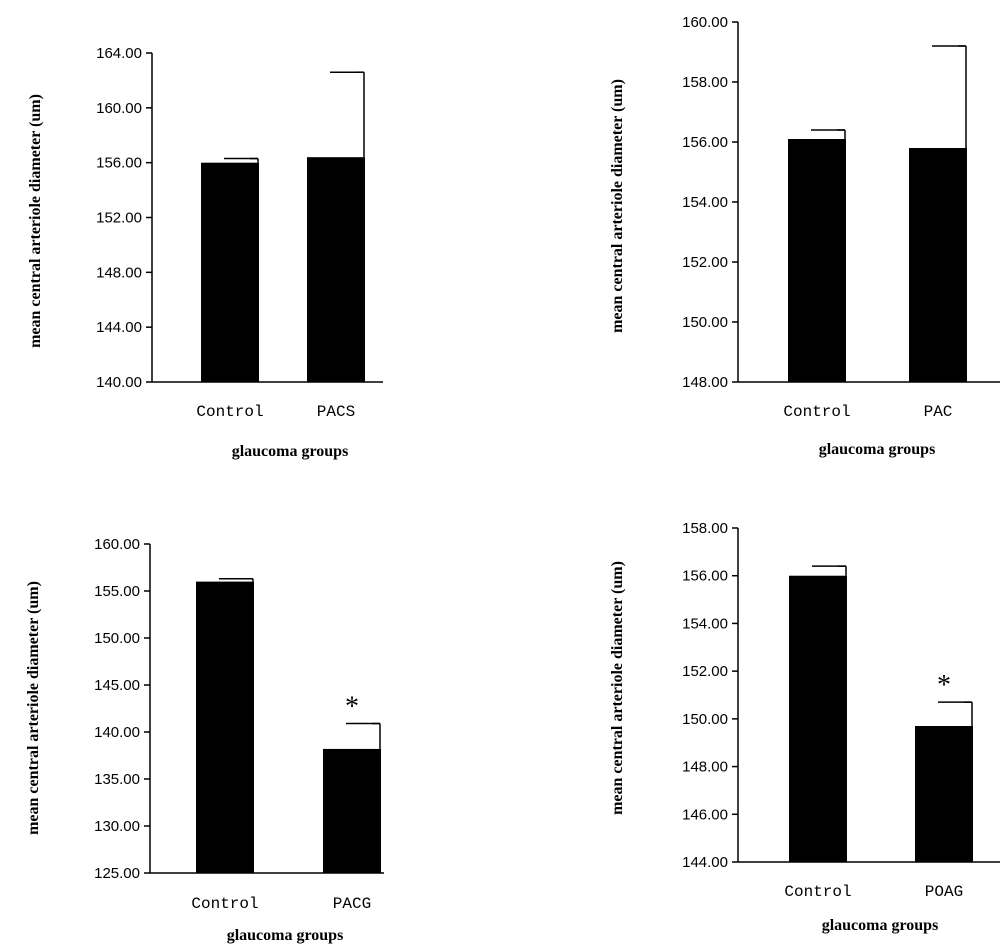 The width and height of the screenshot is (1008, 944). What do you see at coordinates (938, 265) in the screenshot?
I see `bar-pac` at bounding box center [938, 265].